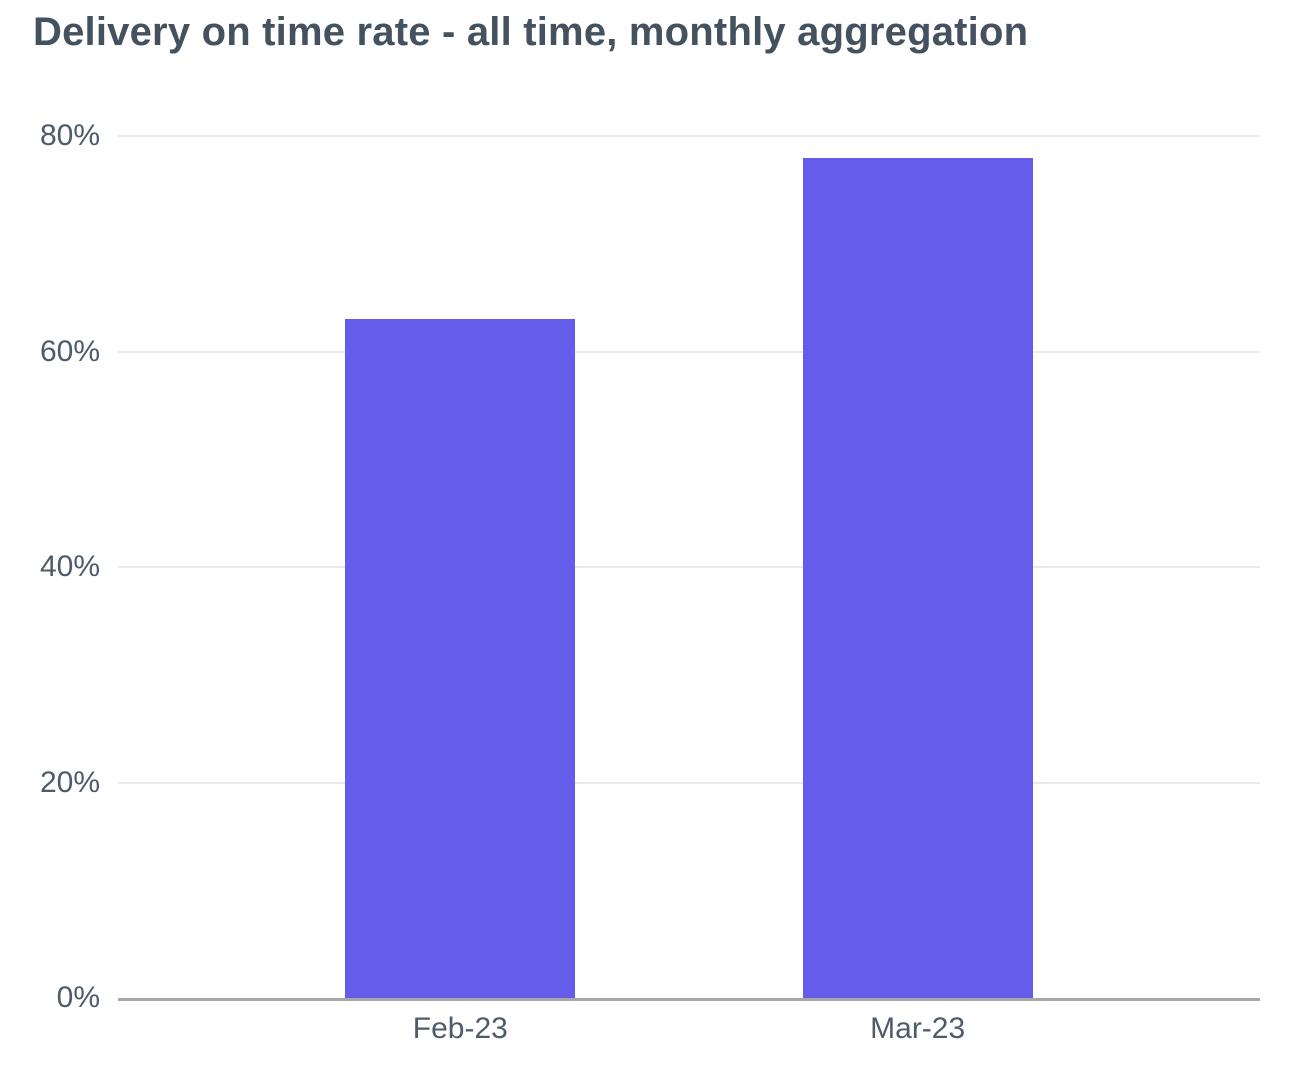  I want to click on y-tick-label-0: 0%, so click(78, 997).